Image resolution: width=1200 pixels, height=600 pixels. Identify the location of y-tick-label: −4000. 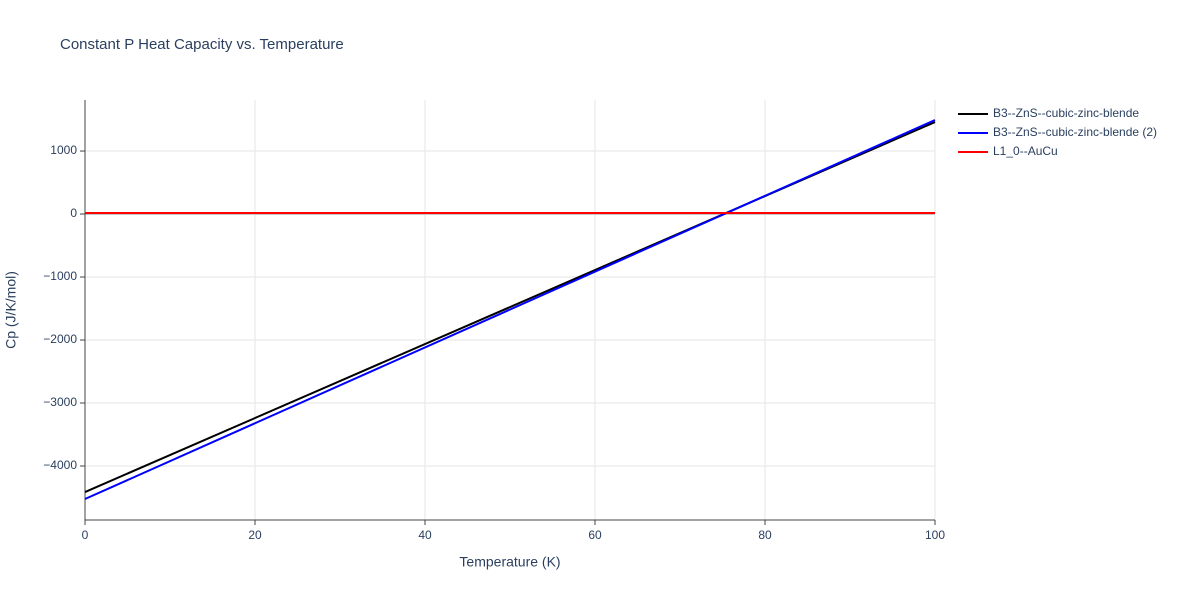
(60, 465).